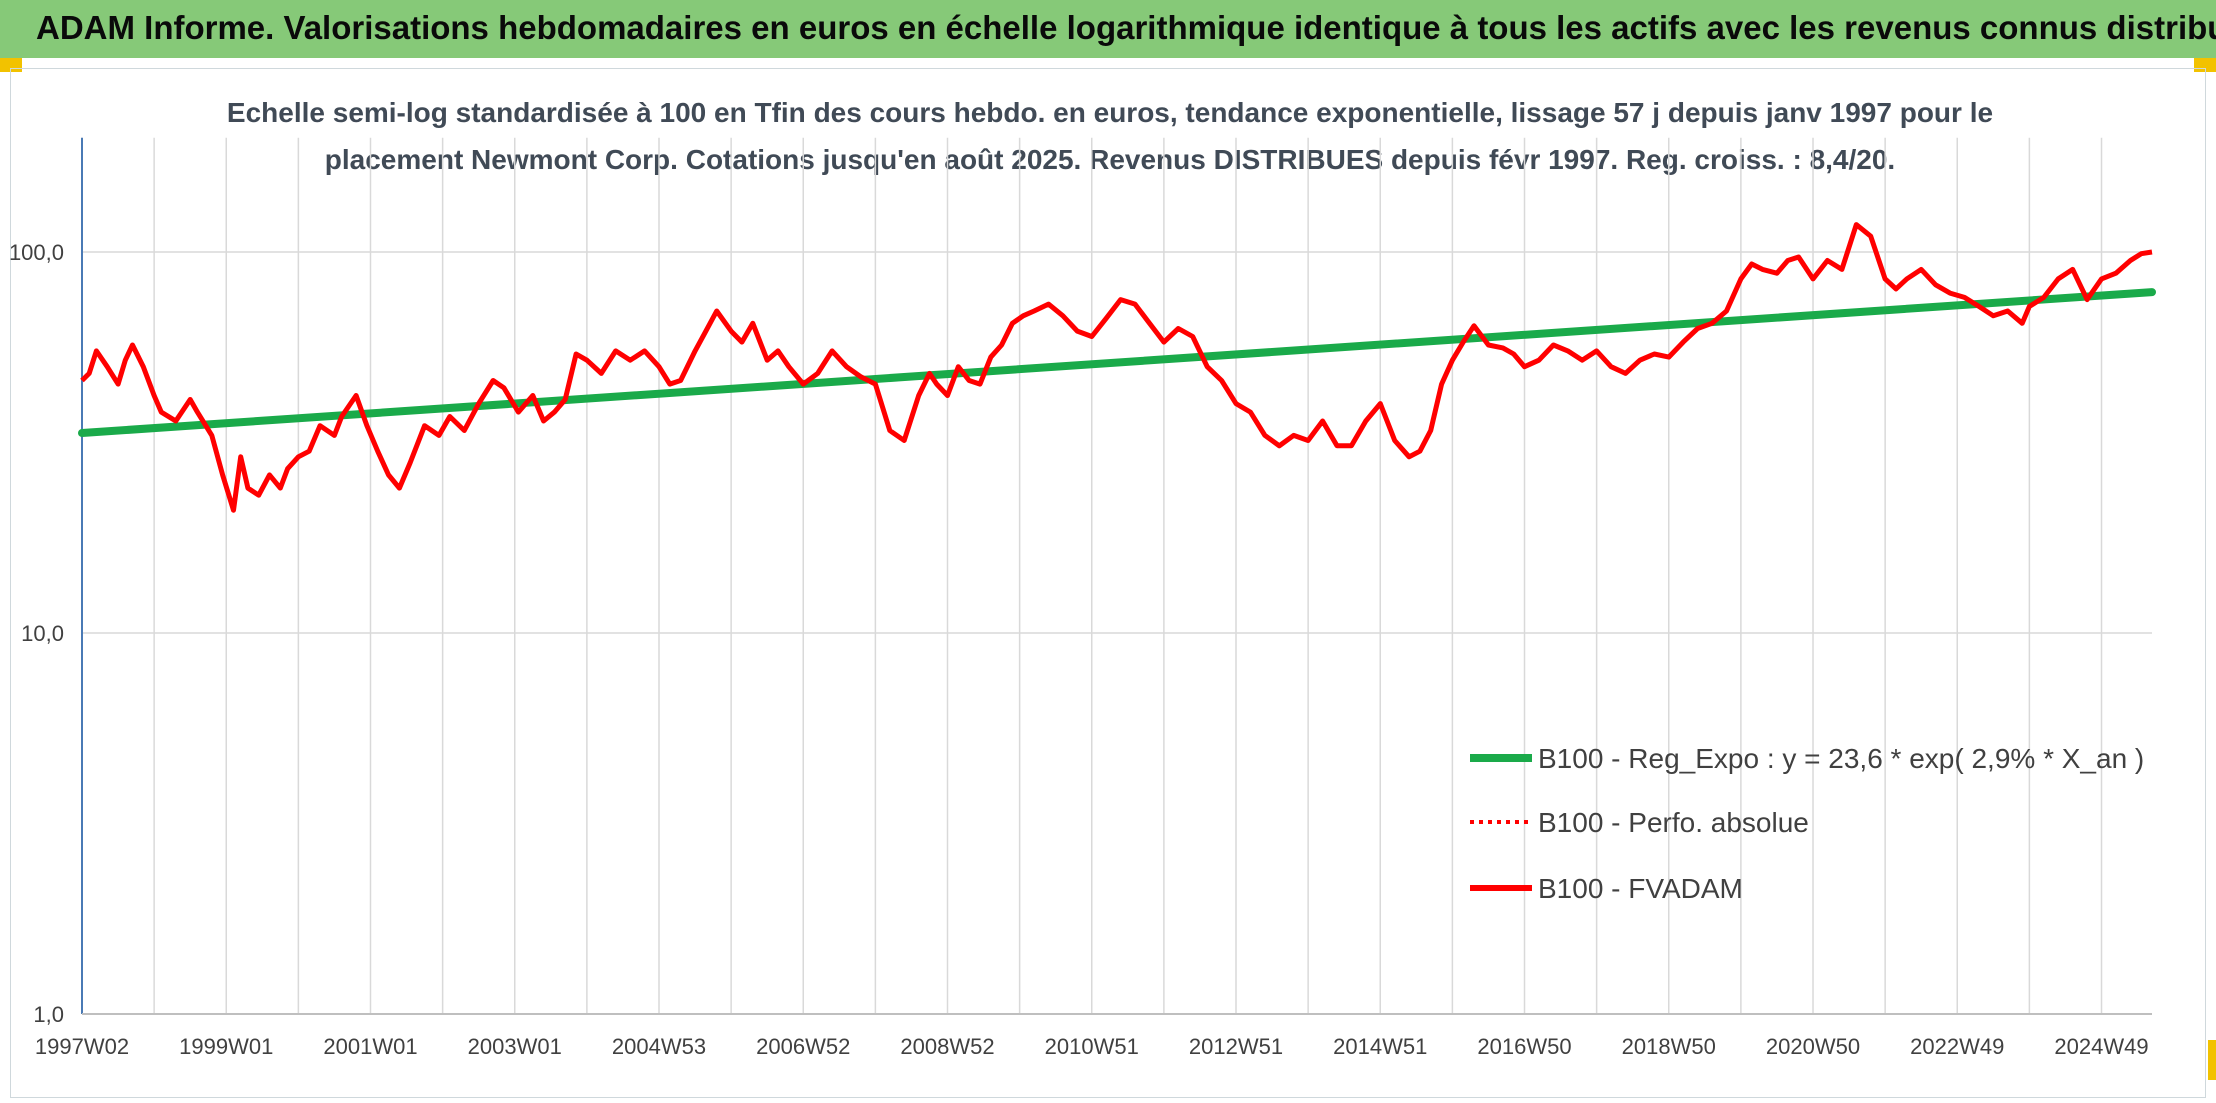  Describe the element at coordinates (1236, 1046) in the screenshot. I see `x-tick-label: 2012W51` at that location.